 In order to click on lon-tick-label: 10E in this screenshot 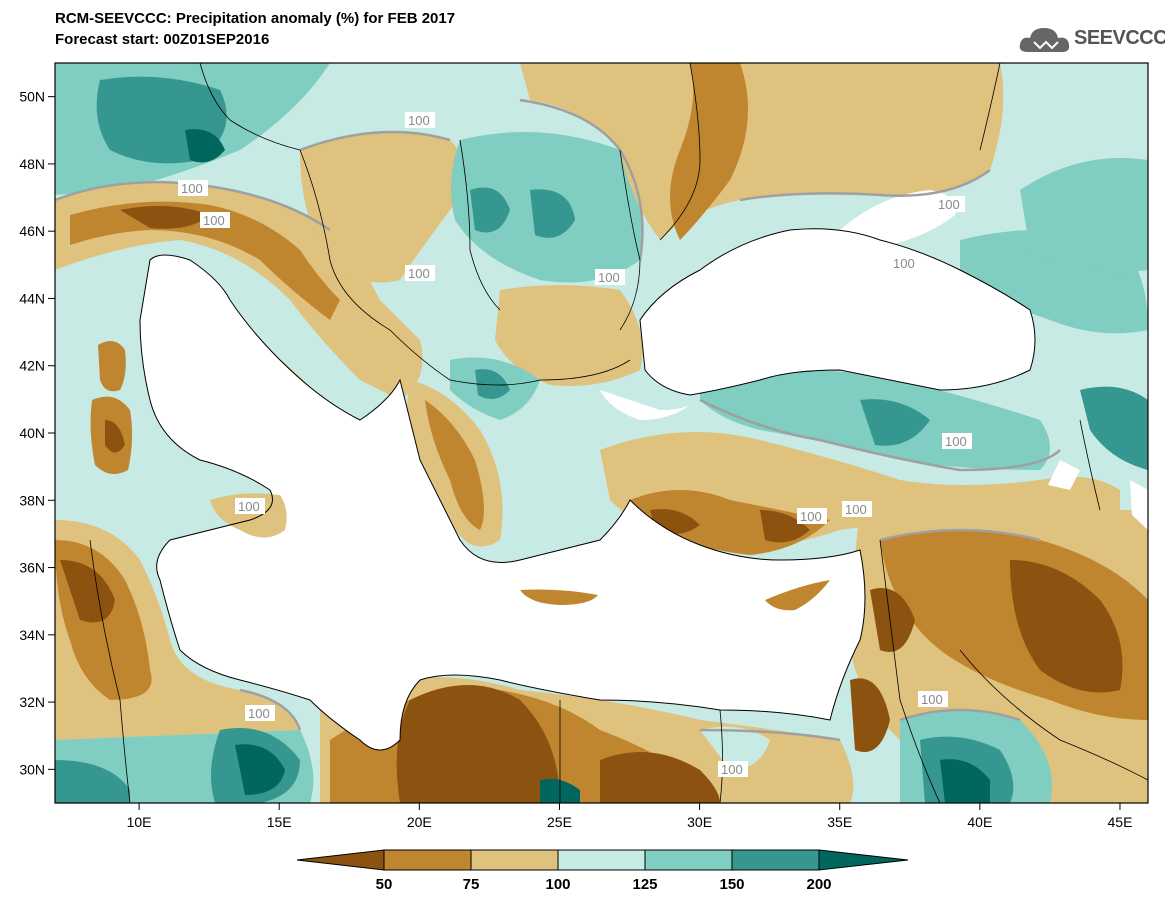, I will do `click(139, 822)`.